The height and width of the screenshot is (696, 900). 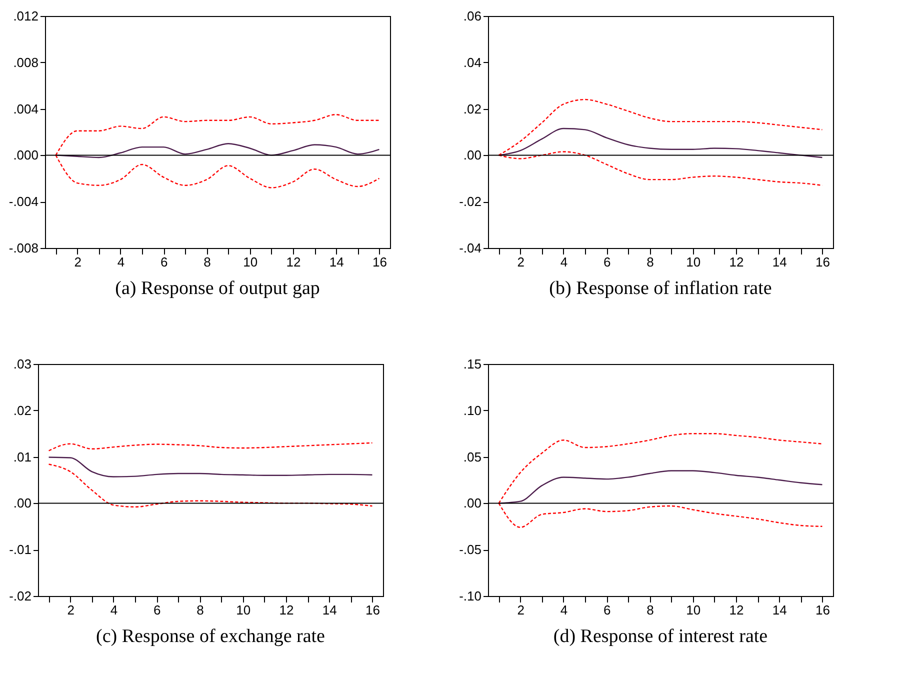 I want to click on y-tick-label: -.01, so click(x=20, y=550).